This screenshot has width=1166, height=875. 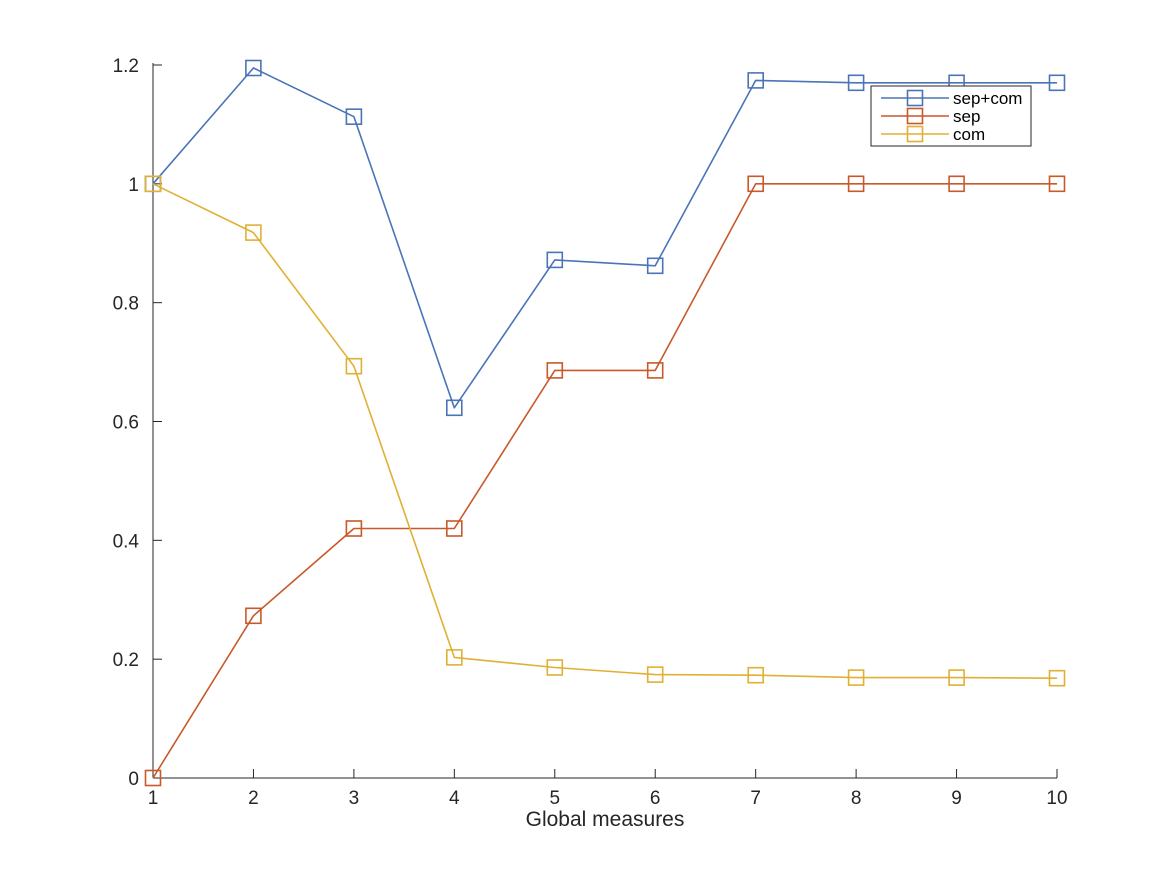 I want to click on y-tick-label: 0.2, so click(x=126, y=660).